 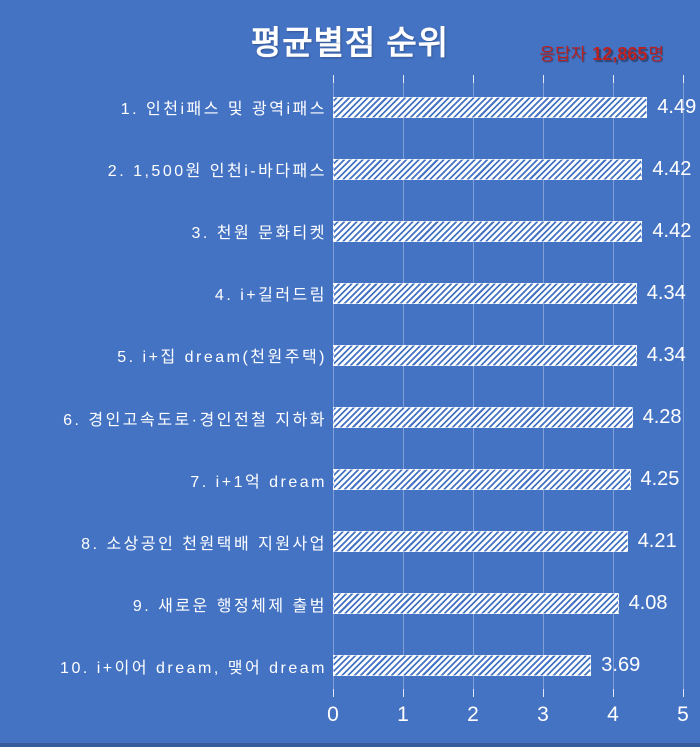 I want to click on x-tick-label-0: 0, so click(x=333, y=714).